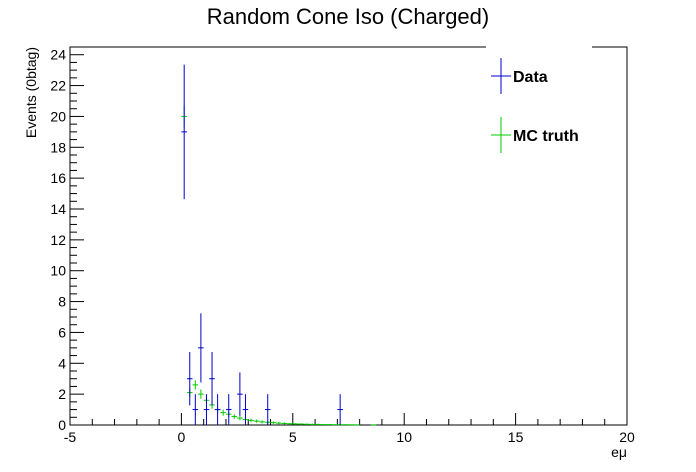 This screenshot has height=472, width=696. I want to click on legend-label: MC truth, so click(546, 136).